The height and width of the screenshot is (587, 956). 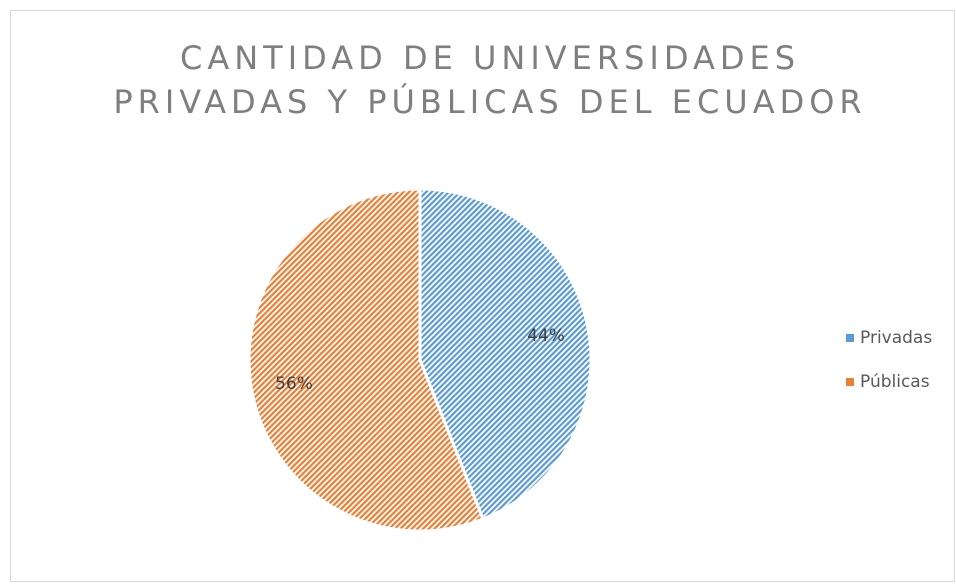 I want to click on chart-title: CANTIDAD DE UNIVERSIDADES, so click(x=490, y=58).